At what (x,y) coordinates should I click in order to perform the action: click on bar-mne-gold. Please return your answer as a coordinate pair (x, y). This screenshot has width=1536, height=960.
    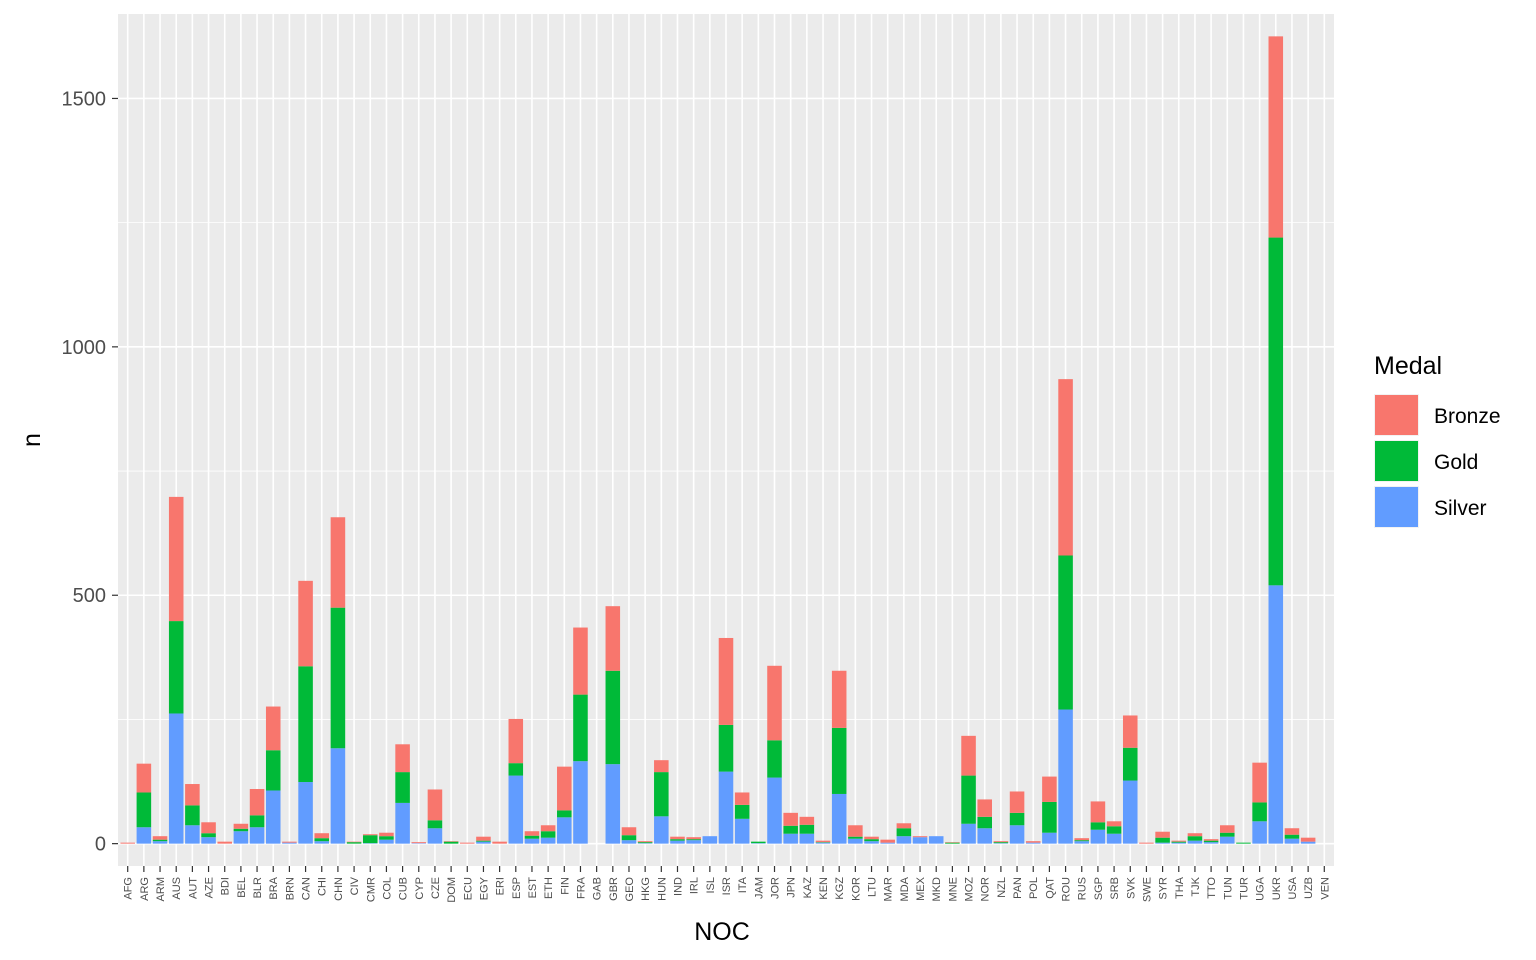
    Looking at the image, I should click on (952, 843).